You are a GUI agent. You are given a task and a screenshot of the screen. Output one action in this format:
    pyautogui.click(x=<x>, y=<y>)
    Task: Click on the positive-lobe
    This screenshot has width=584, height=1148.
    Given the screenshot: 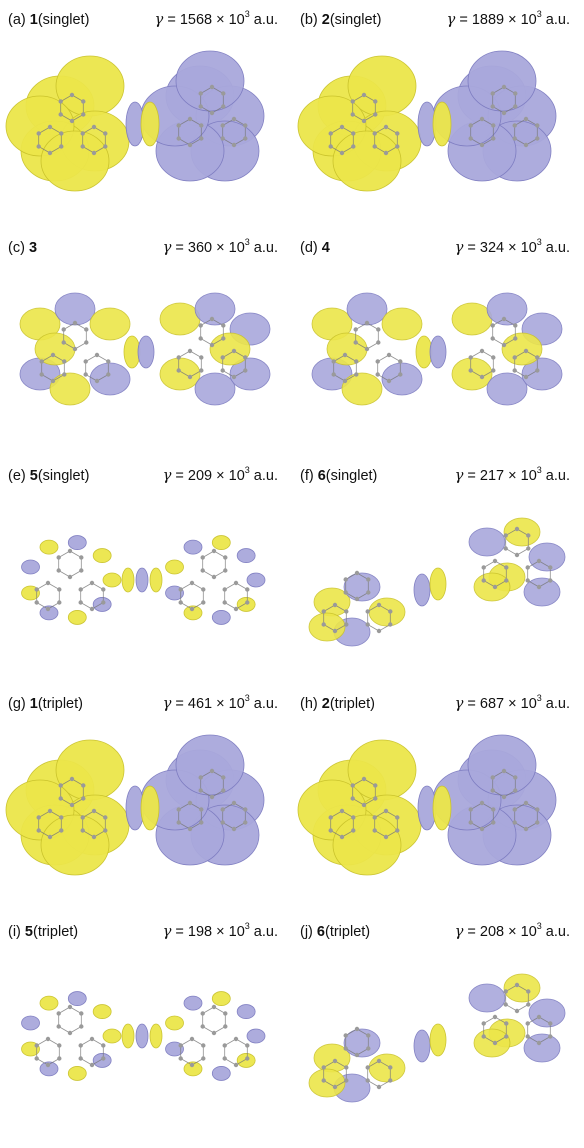 What is the action you would take?
    pyautogui.click(x=367, y=161)
    